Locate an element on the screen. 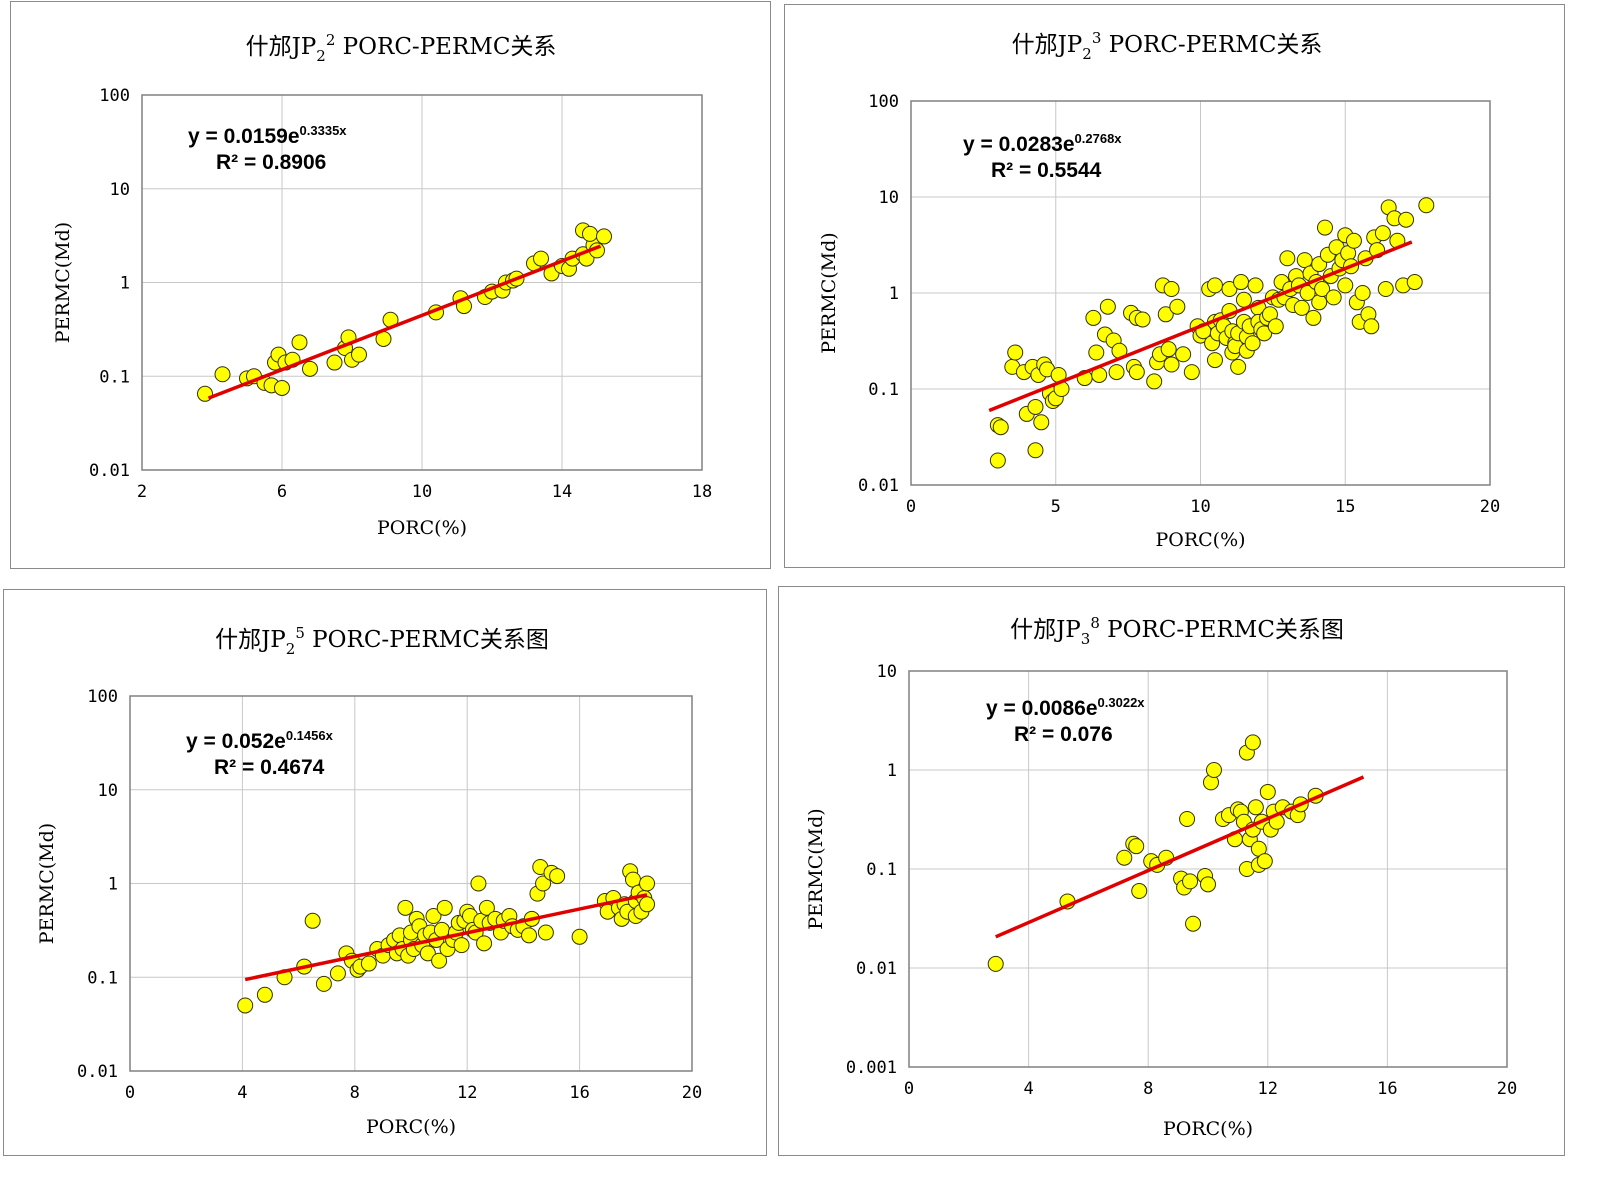  x-tick-label: 5 is located at coordinates (1056, 507).